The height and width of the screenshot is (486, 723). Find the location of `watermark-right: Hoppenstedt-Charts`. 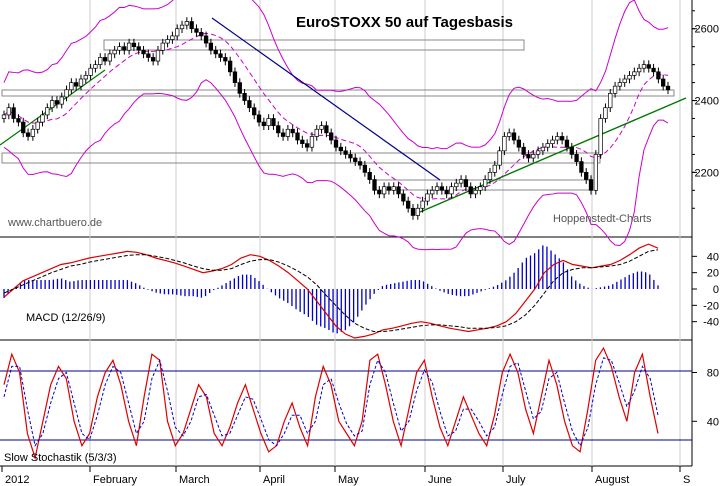

watermark-right: Hoppenstedt-Charts is located at coordinates (602, 219).